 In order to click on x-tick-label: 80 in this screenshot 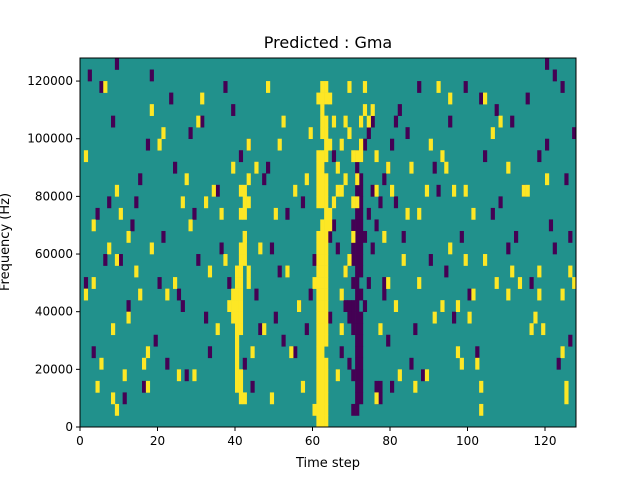, I will do `click(389, 441)`.